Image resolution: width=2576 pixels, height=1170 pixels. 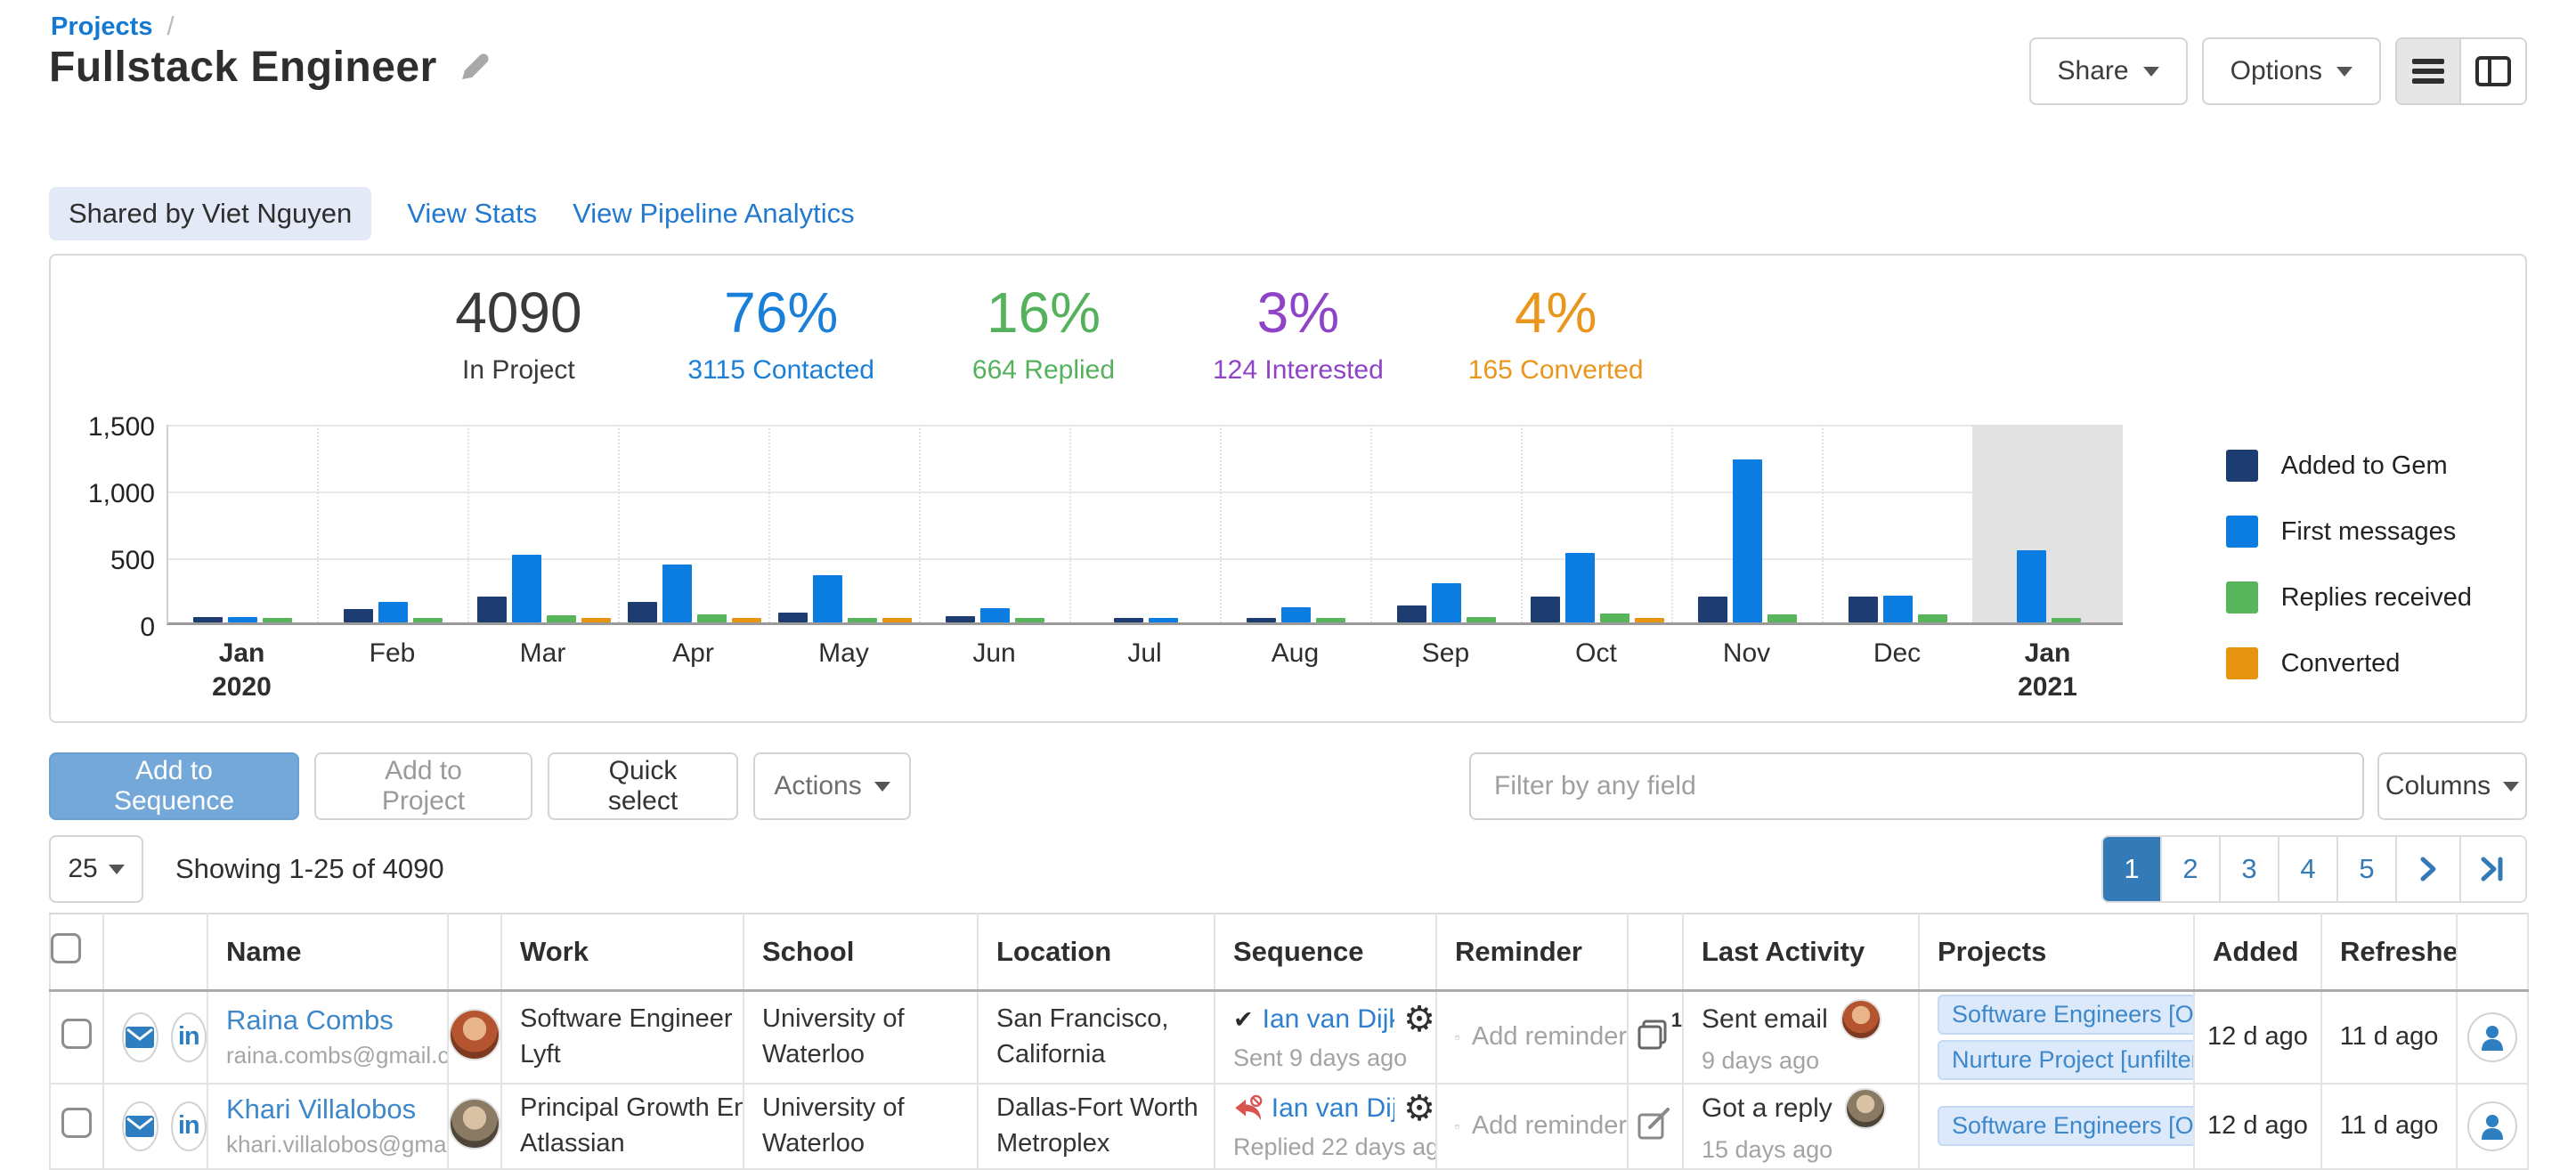 I want to click on options-label: Options, so click(x=2276, y=70).